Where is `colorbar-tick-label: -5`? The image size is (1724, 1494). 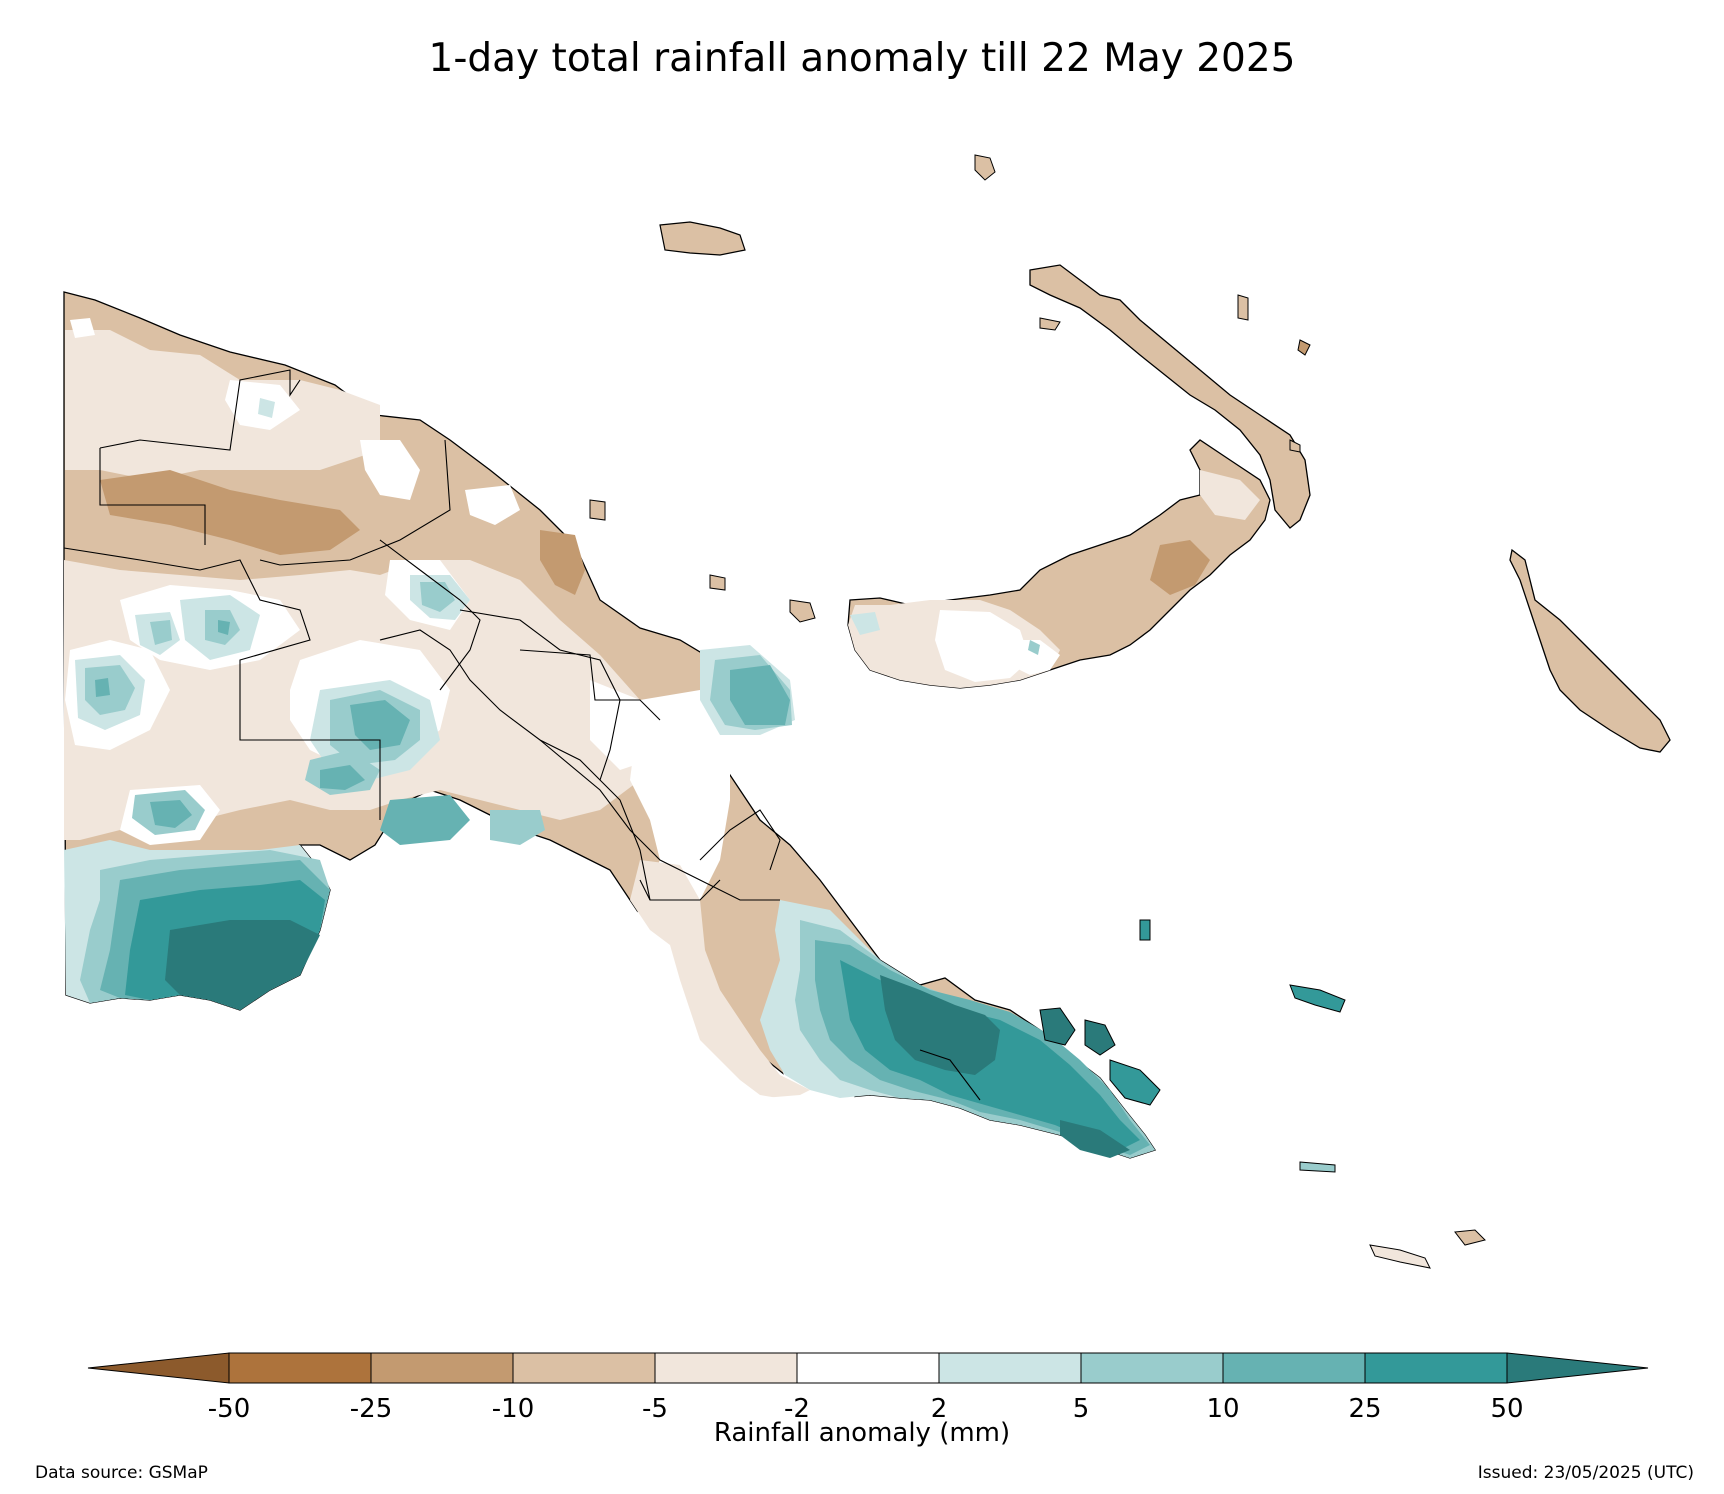
colorbar-tick-label: -5 is located at coordinates (655, 1409).